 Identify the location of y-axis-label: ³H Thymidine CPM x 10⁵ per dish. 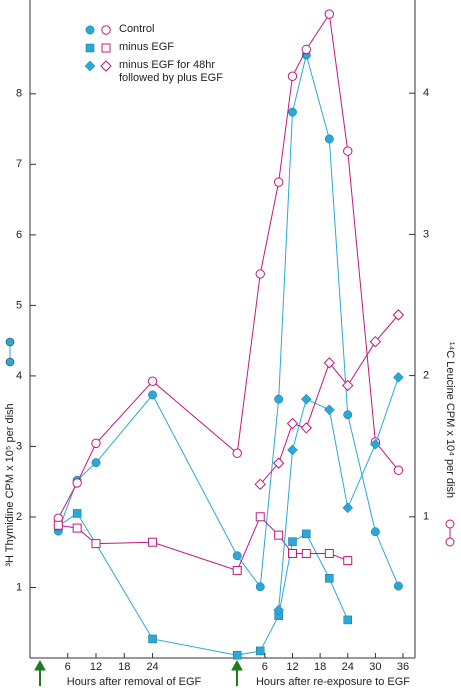
(10, 484).